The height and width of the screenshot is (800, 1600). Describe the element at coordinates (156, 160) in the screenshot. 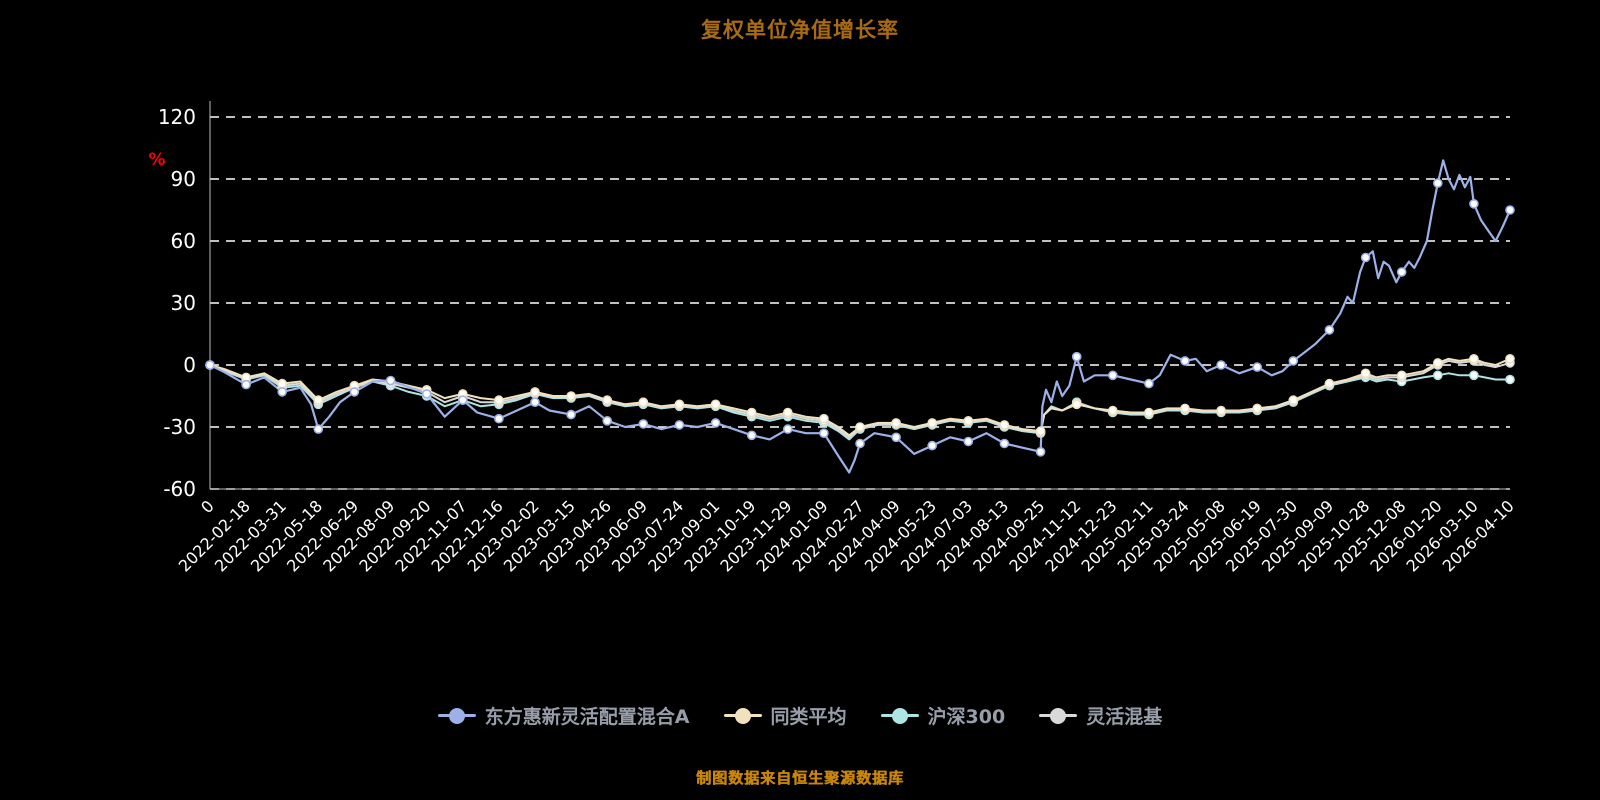

I see `y-axis-unit-label: %` at that location.